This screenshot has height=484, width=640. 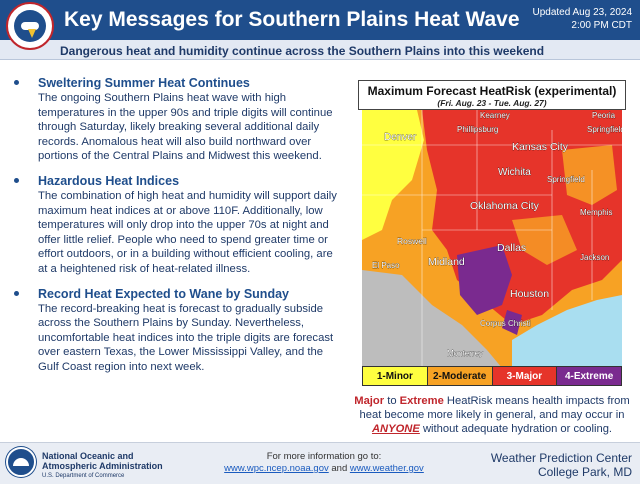 I want to click on legend-item-moderate: 2-Moderate, so click(x=460, y=376).